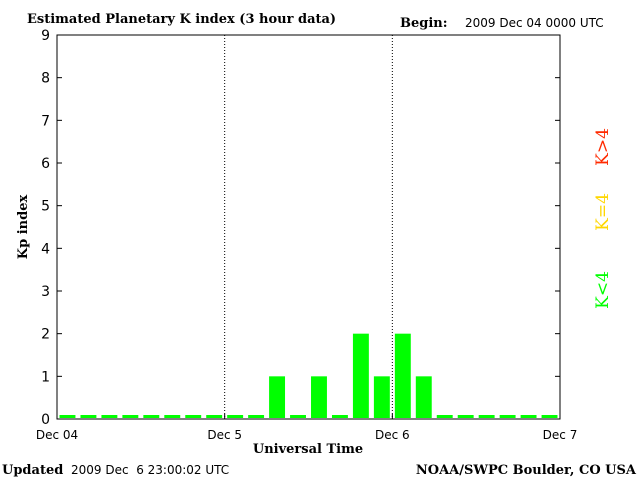 This screenshot has height=480, width=640. Describe the element at coordinates (534, 23) in the screenshot. I see `begin-value: 2009 Dec 04 0000 UTC` at that location.